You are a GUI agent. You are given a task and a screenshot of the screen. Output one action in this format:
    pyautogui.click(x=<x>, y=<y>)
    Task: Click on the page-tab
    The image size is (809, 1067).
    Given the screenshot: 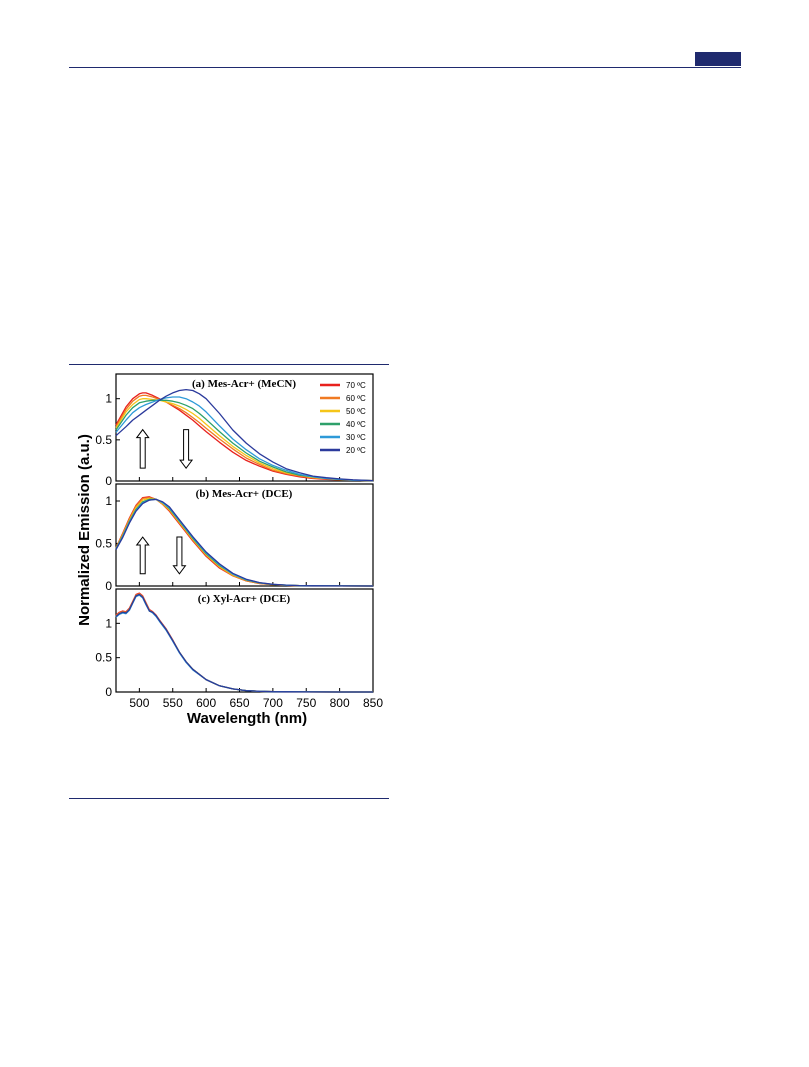 What is the action you would take?
    pyautogui.click(x=718, y=59)
    